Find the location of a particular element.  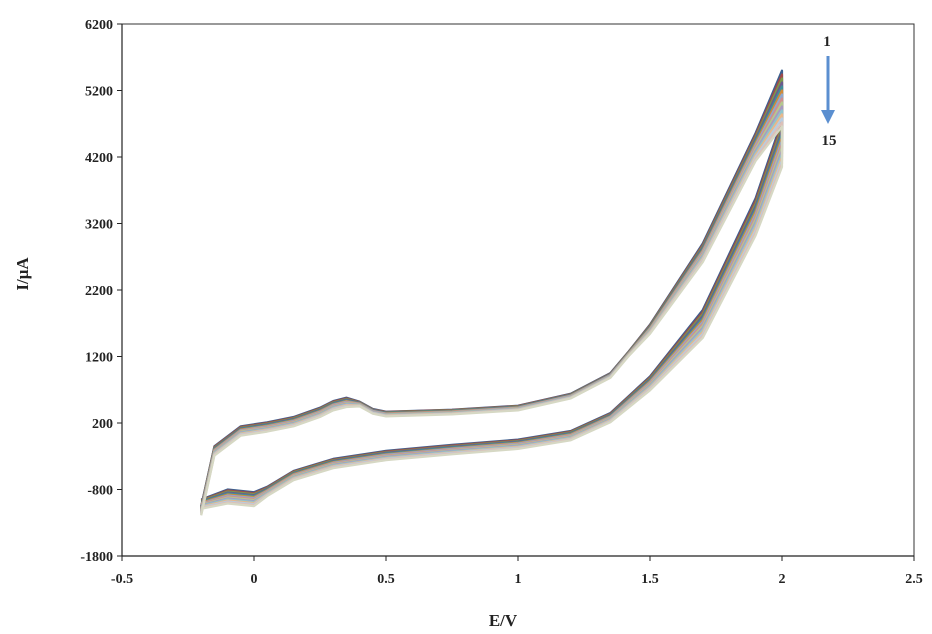

x-tick-label: 0.5 is located at coordinates (386, 579).